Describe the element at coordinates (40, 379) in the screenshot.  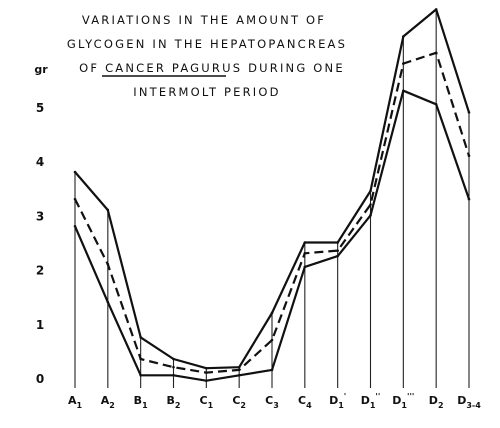
I see `y-tick-label: 0` at that location.